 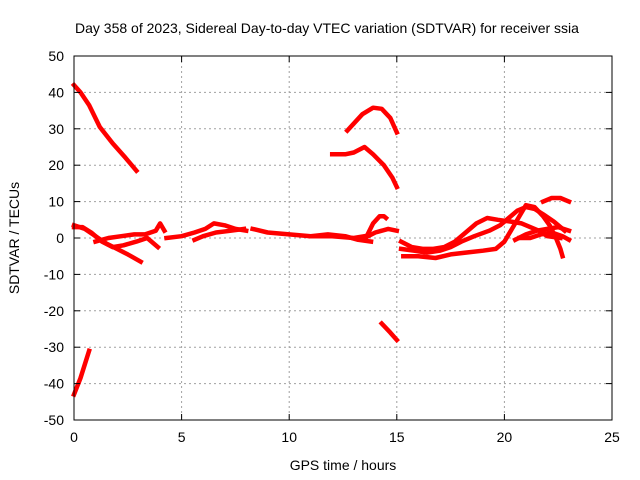 What do you see at coordinates (397, 437) in the screenshot?
I see `x-tick-label: 15` at bounding box center [397, 437].